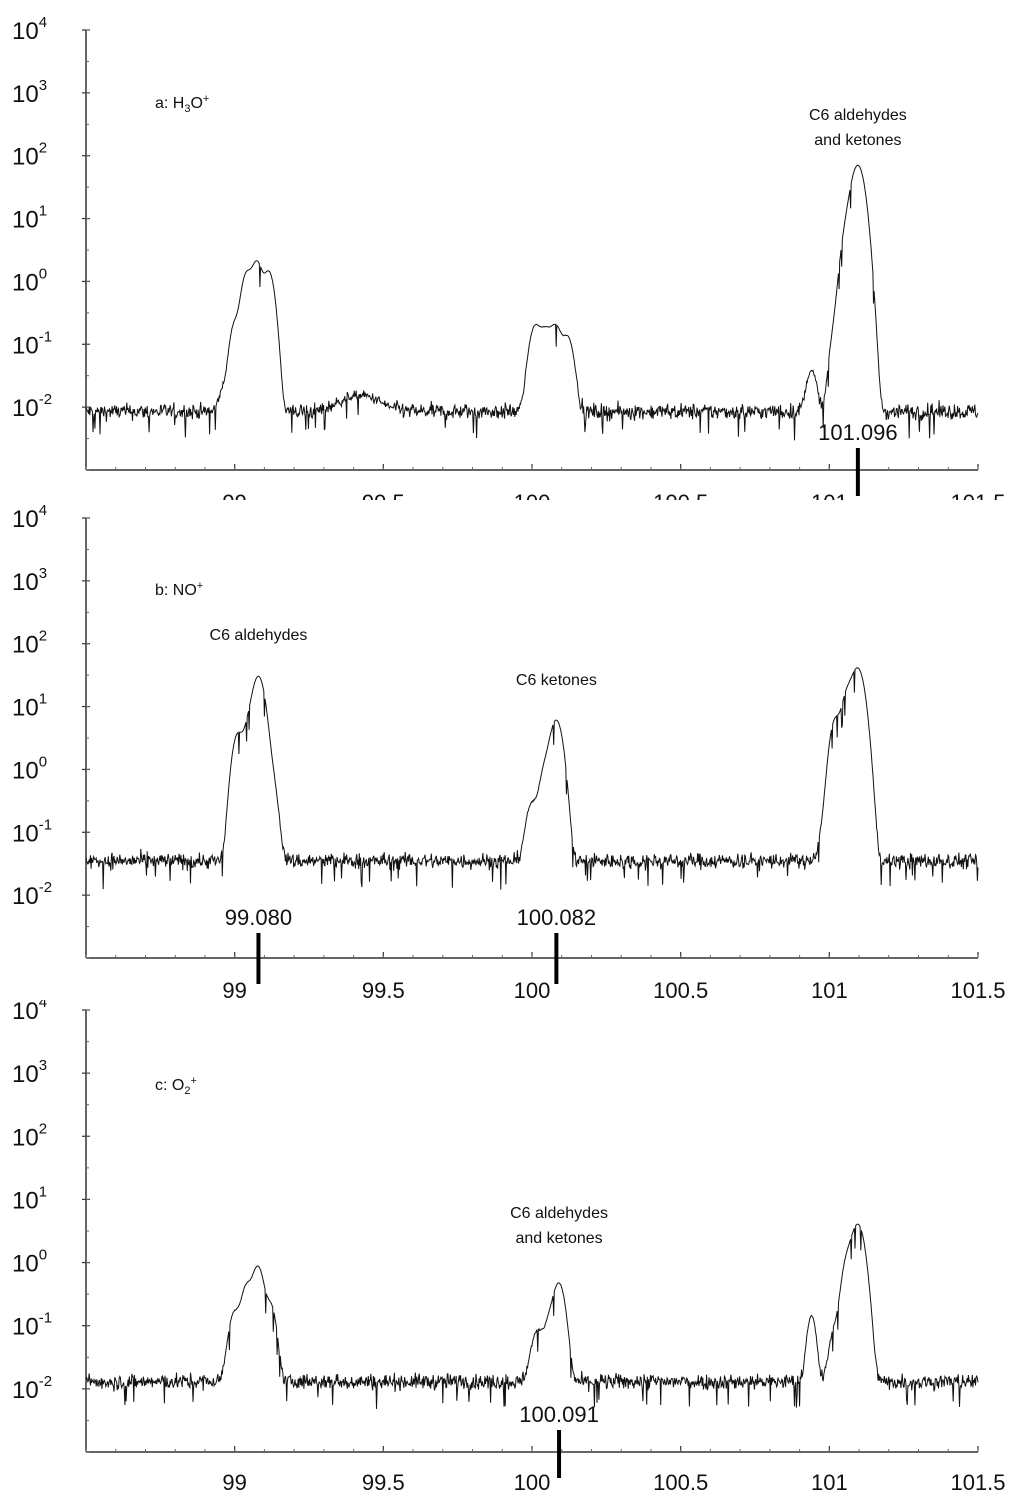  Describe the element at coordinates (532, 1316) in the screenshot. I see `spectrum-trace-c` at that location.